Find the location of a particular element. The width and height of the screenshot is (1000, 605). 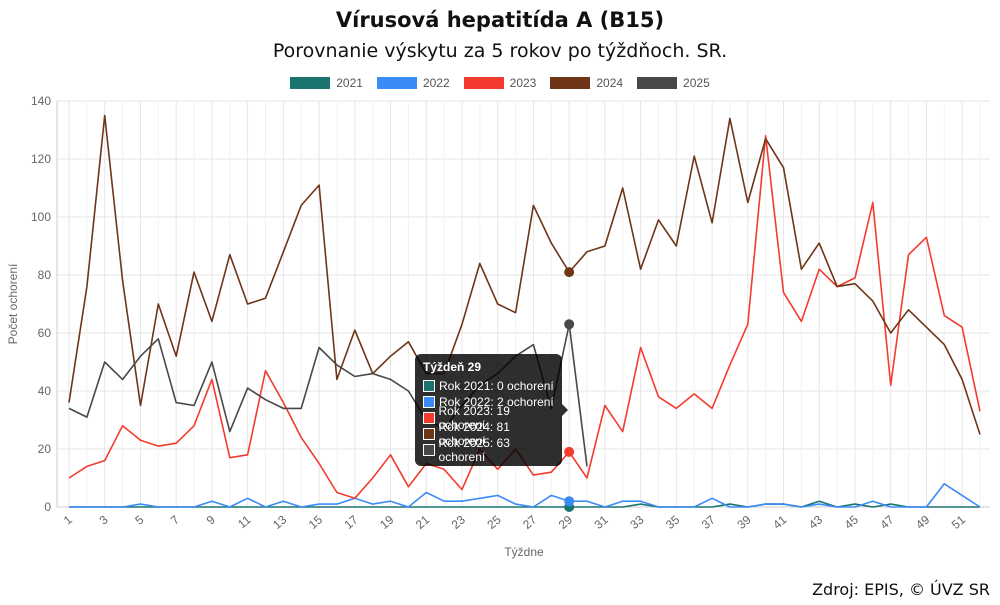

x-tick-label: 37 is located at coordinates (708, 522).